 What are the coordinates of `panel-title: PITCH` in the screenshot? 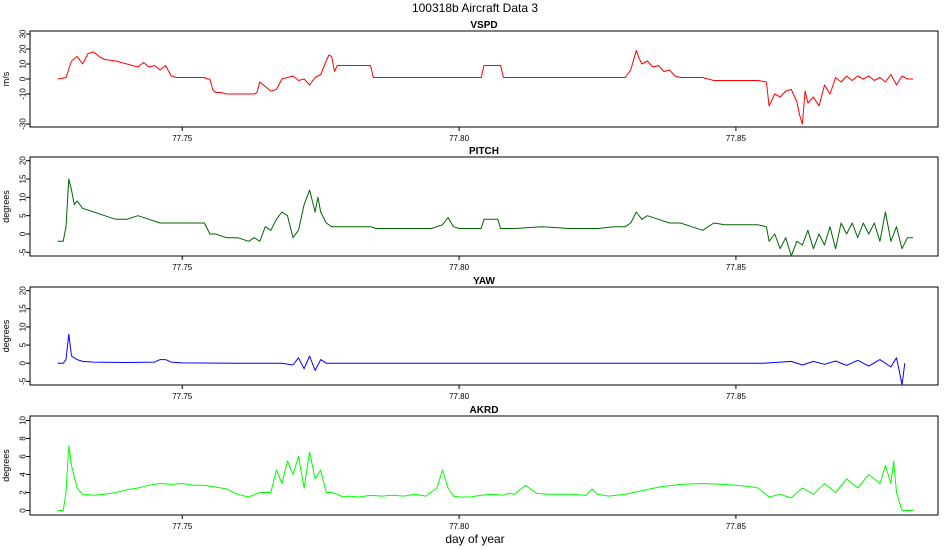 It's located at (484, 151).